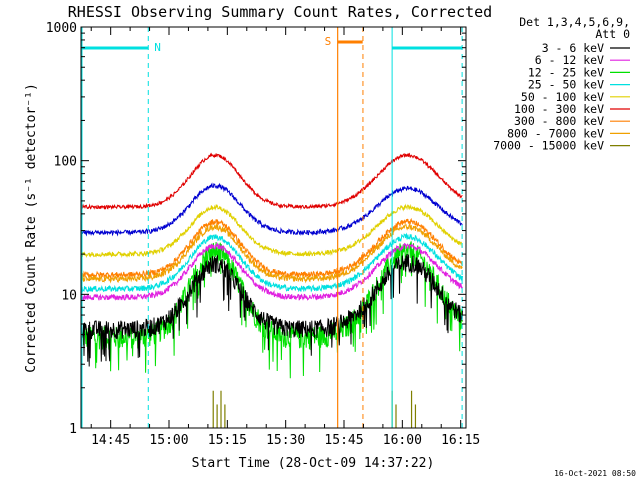 This screenshot has height=480, width=640. Describe the element at coordinates (569, 60) in the screenshot. I see `legend-label-1: 6 - 12 keV` at that location.